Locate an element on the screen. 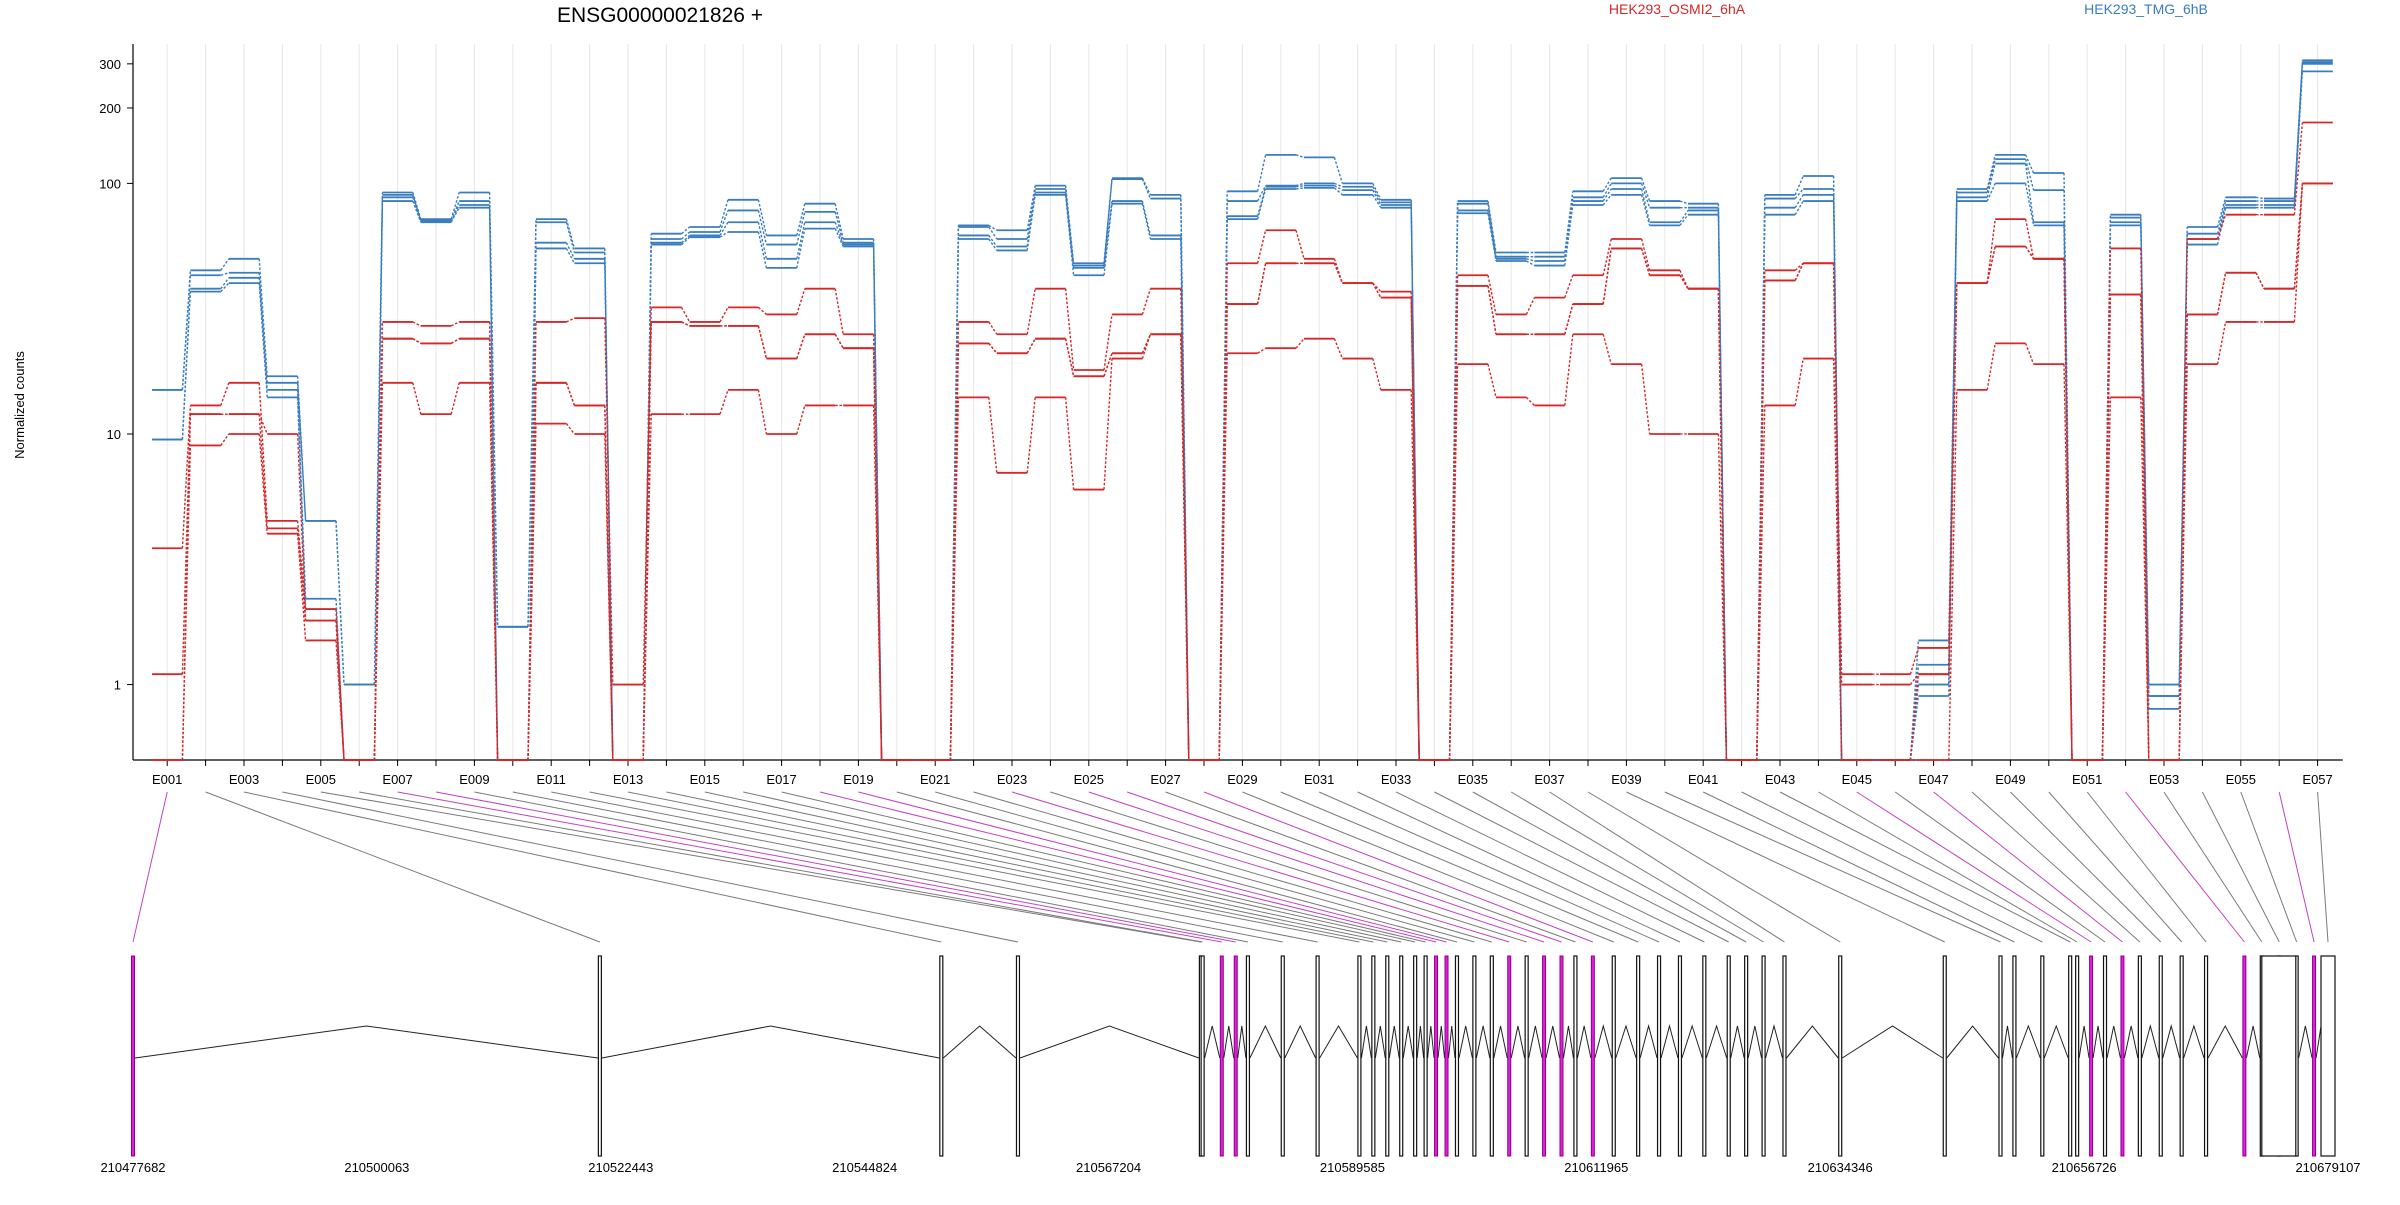  x-tick-label: E043 is located at coordinates (1780, 779).